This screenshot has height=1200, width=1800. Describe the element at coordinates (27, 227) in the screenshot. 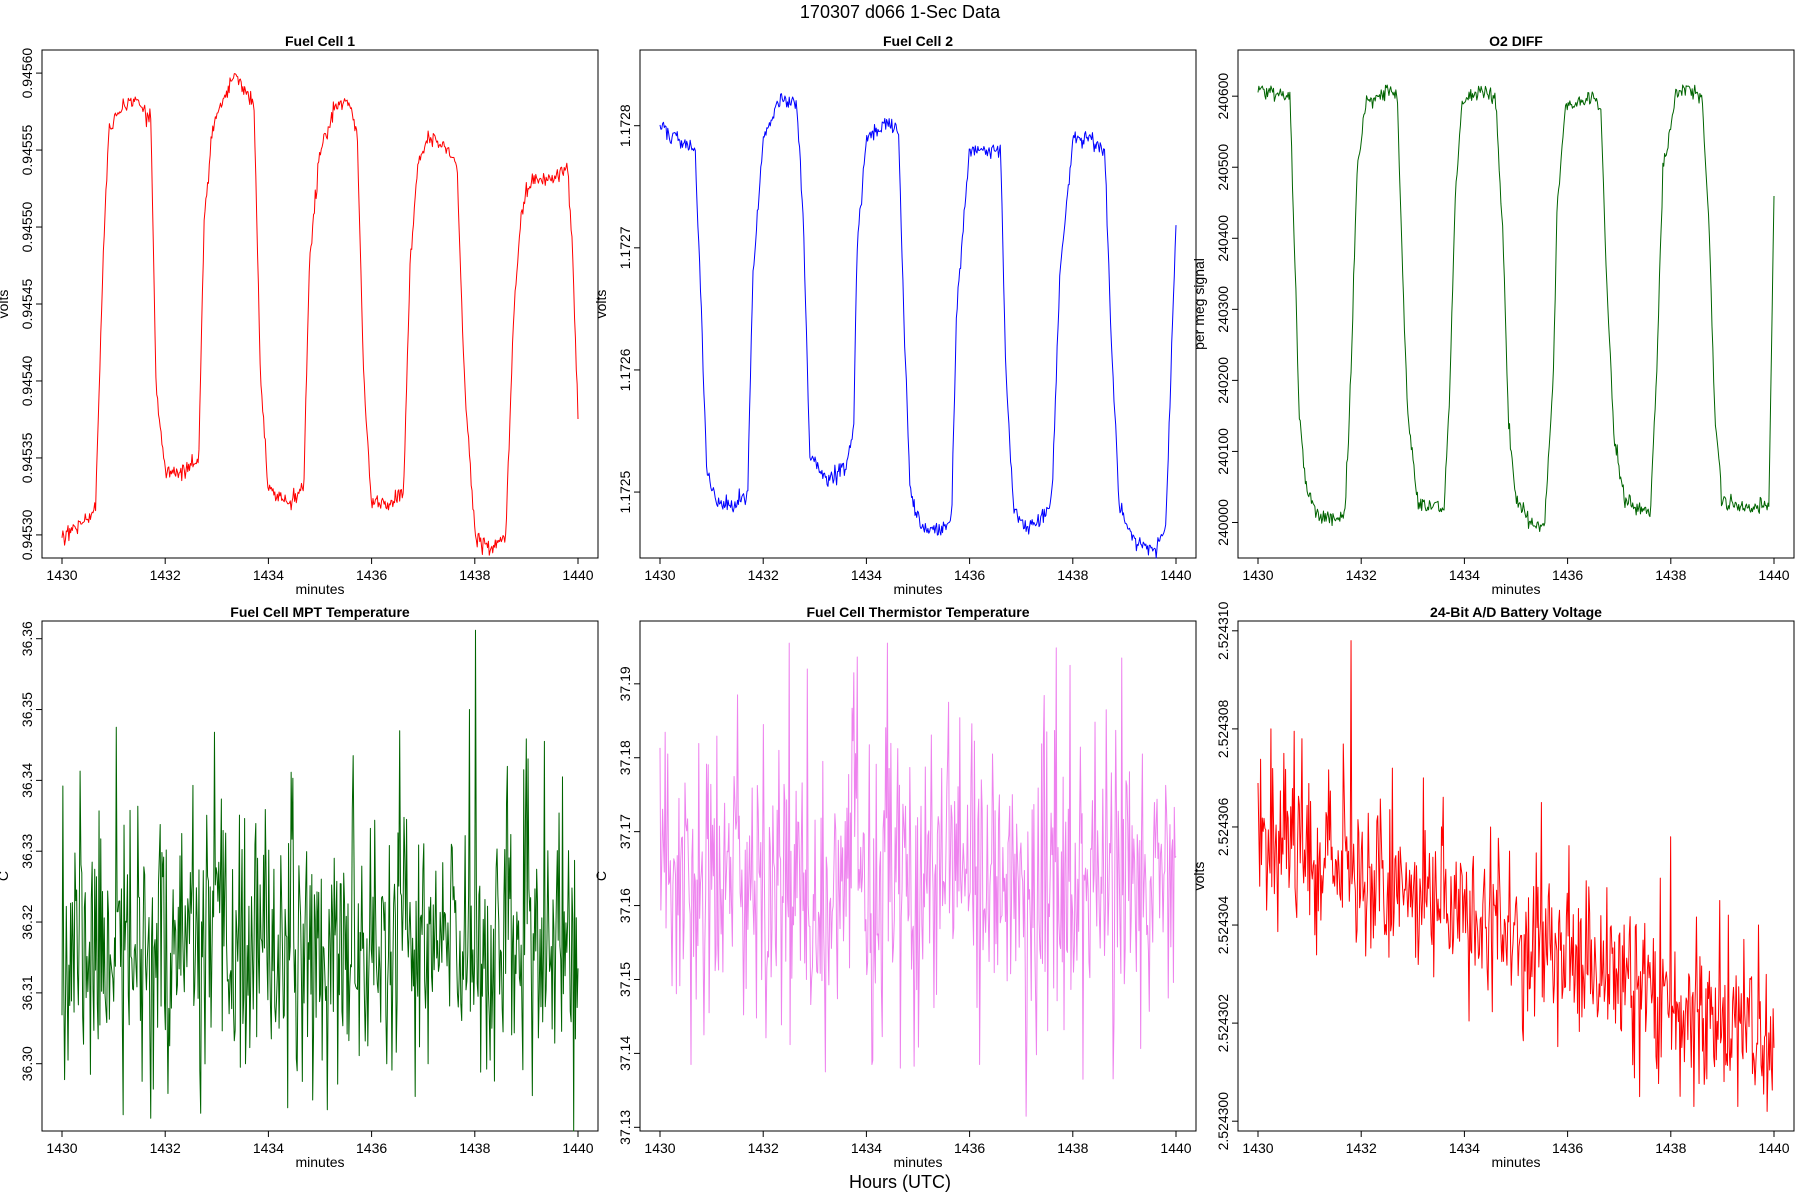

I see `y-tick-label: 0.94550` at that location.